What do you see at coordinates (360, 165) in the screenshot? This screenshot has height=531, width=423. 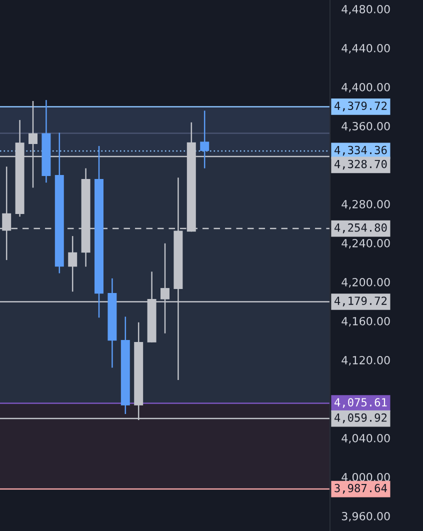 I see `ref-line-label: 4,328.70` at bounding box center [360, 165].